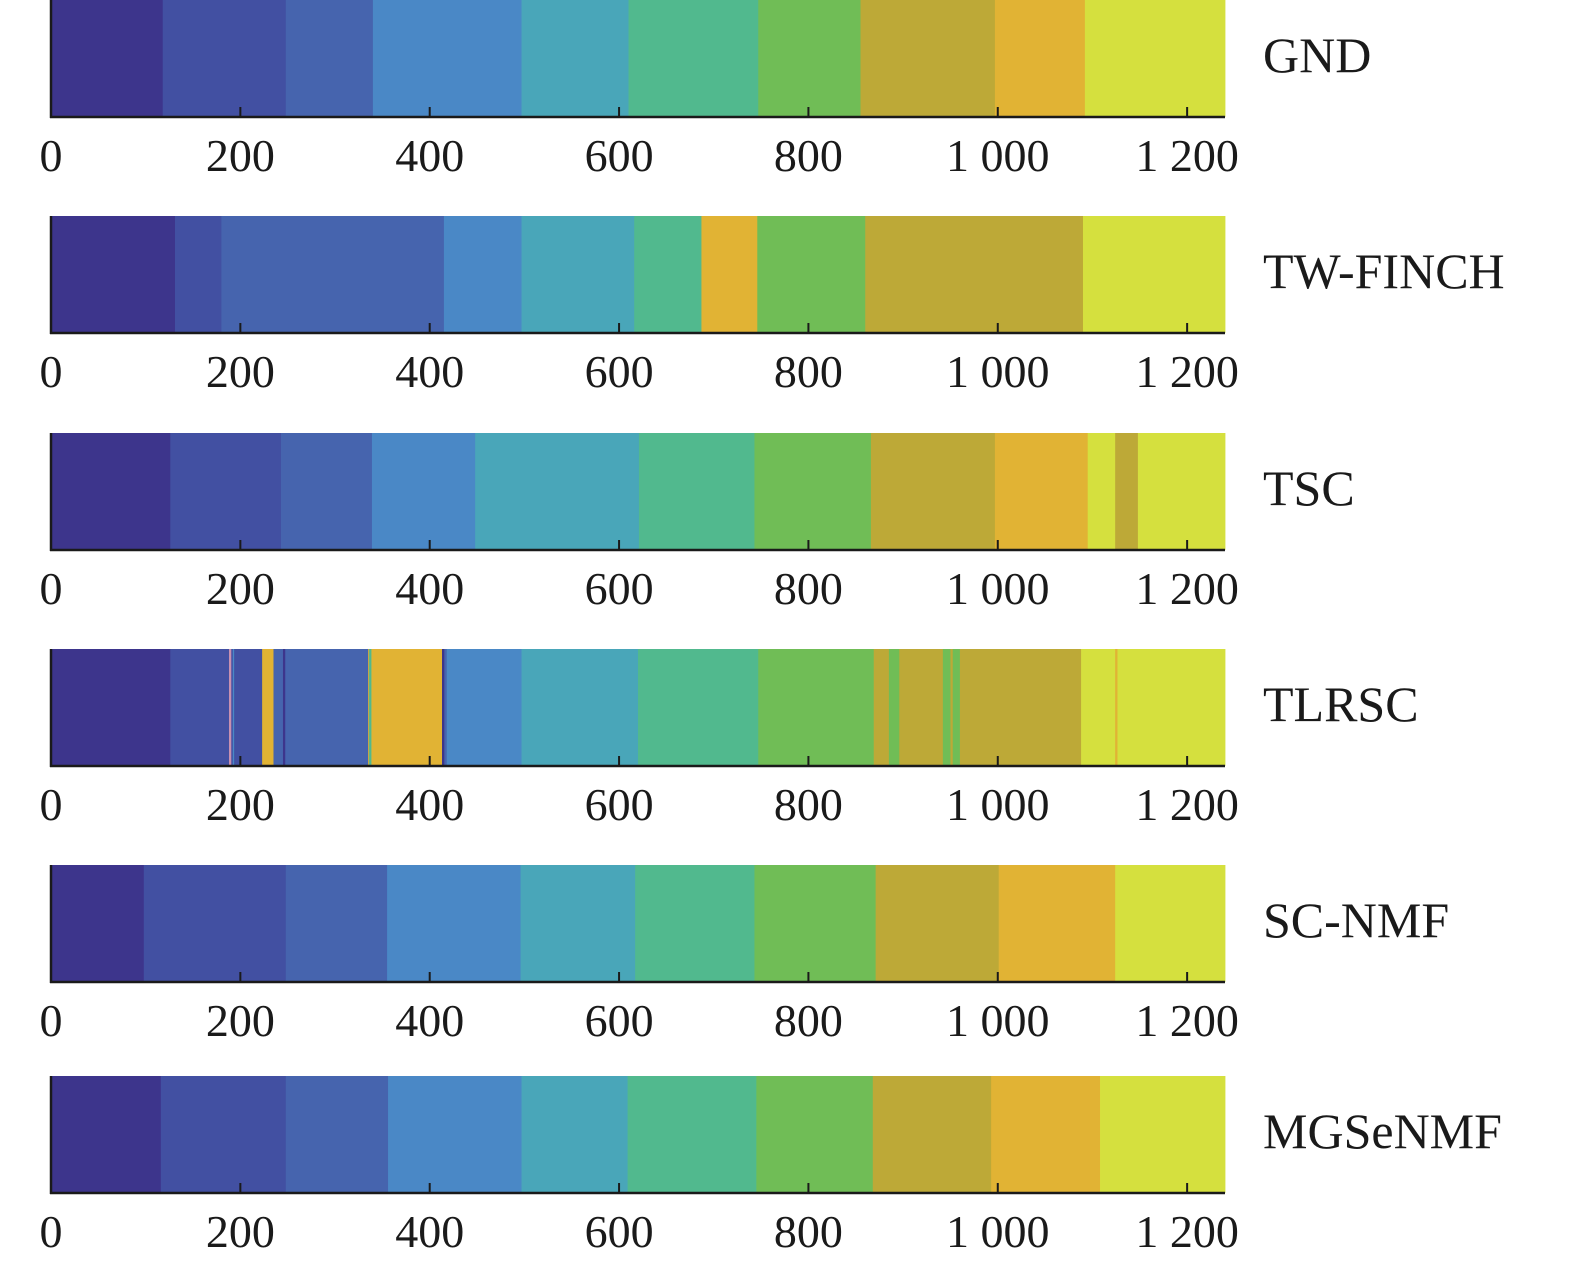 The height and width of the screenshot is (1279, 1575). I want to click on row-label: TW-FINCH, so click(1384, 271).